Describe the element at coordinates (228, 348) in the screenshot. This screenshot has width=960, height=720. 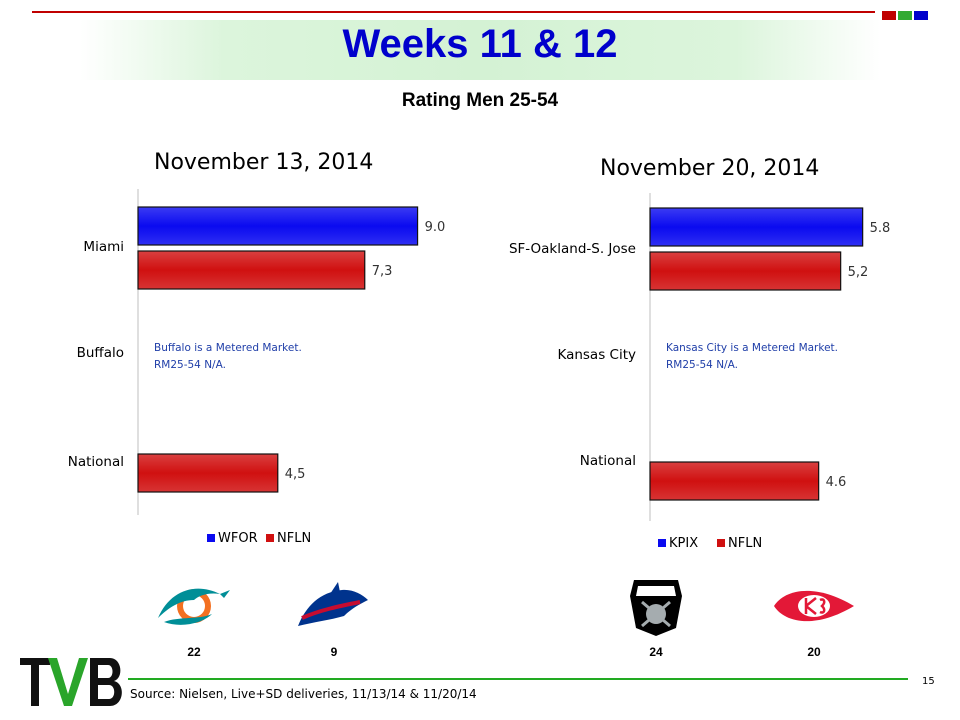
I see `metered-market-note: Buffalo is a Metered Market.` at that location.